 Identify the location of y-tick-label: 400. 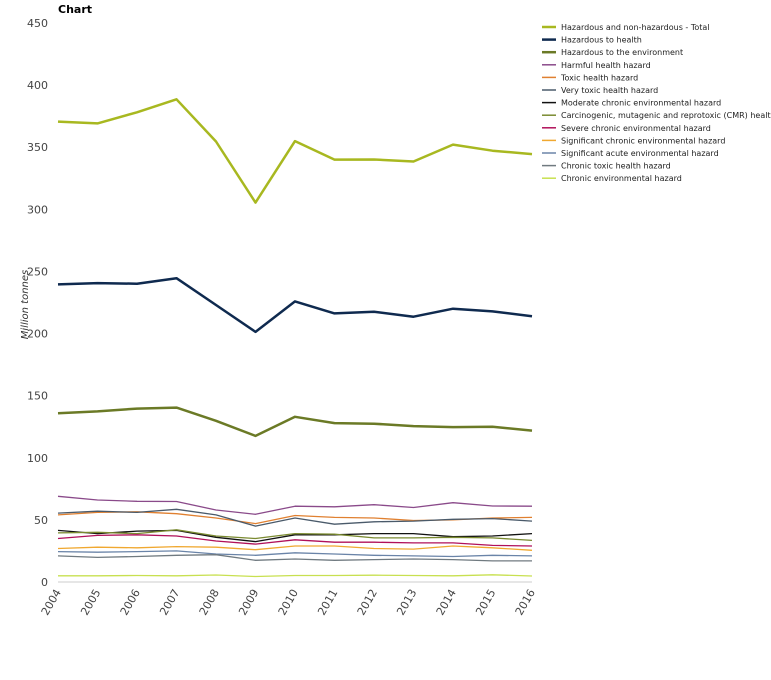
(37, 85).